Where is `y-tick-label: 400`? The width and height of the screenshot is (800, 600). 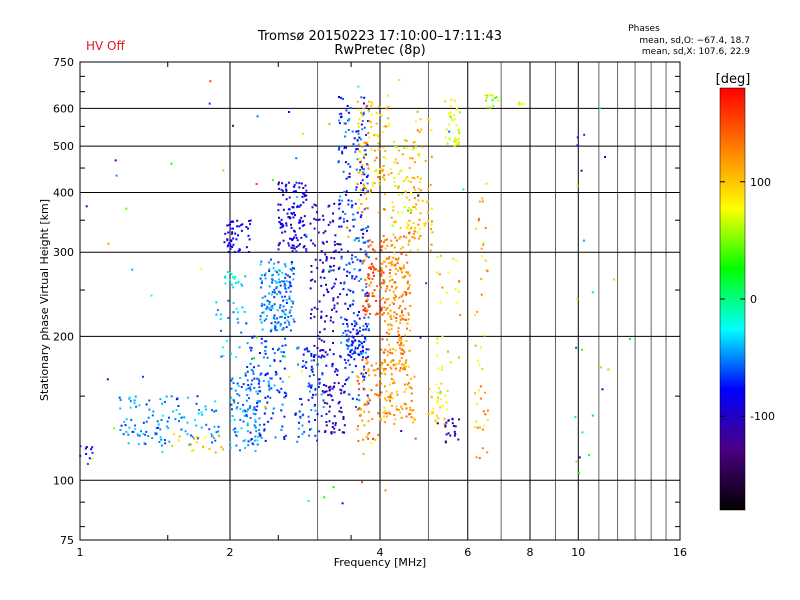
y-tick-label: 400 is located at coordinates (63, 192).